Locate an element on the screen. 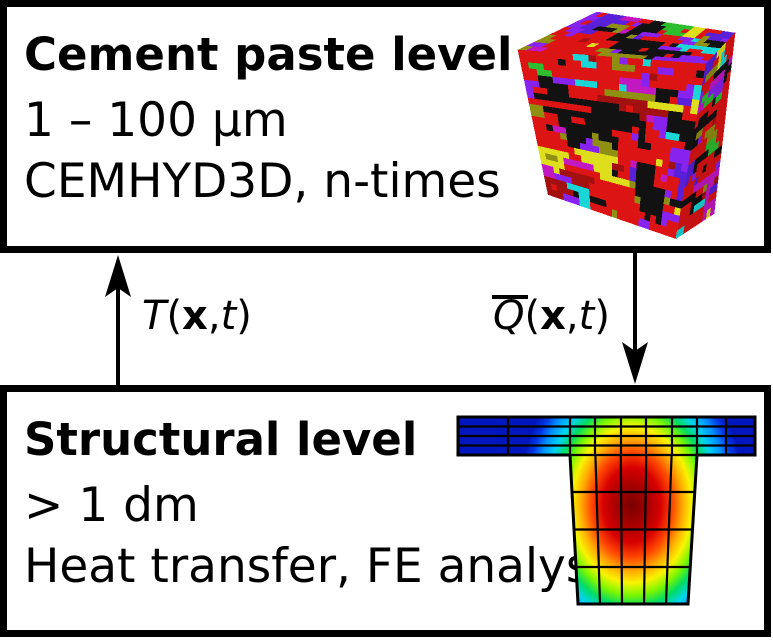 Image resolution: width=773 pixels, height=640 pixels. structural-method: Heat transfer, FE analysis is located at coordinates (326, 566).